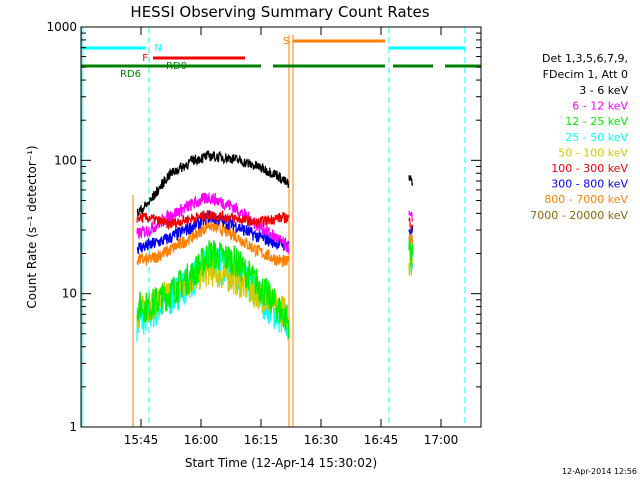 Image resolution: width=640 pixels, height=480 pixels. Describe the element at coordinates (599, 471) in the screenshot. I see `footer-timestamp: 12-Apr-2014 12:56` at that location.